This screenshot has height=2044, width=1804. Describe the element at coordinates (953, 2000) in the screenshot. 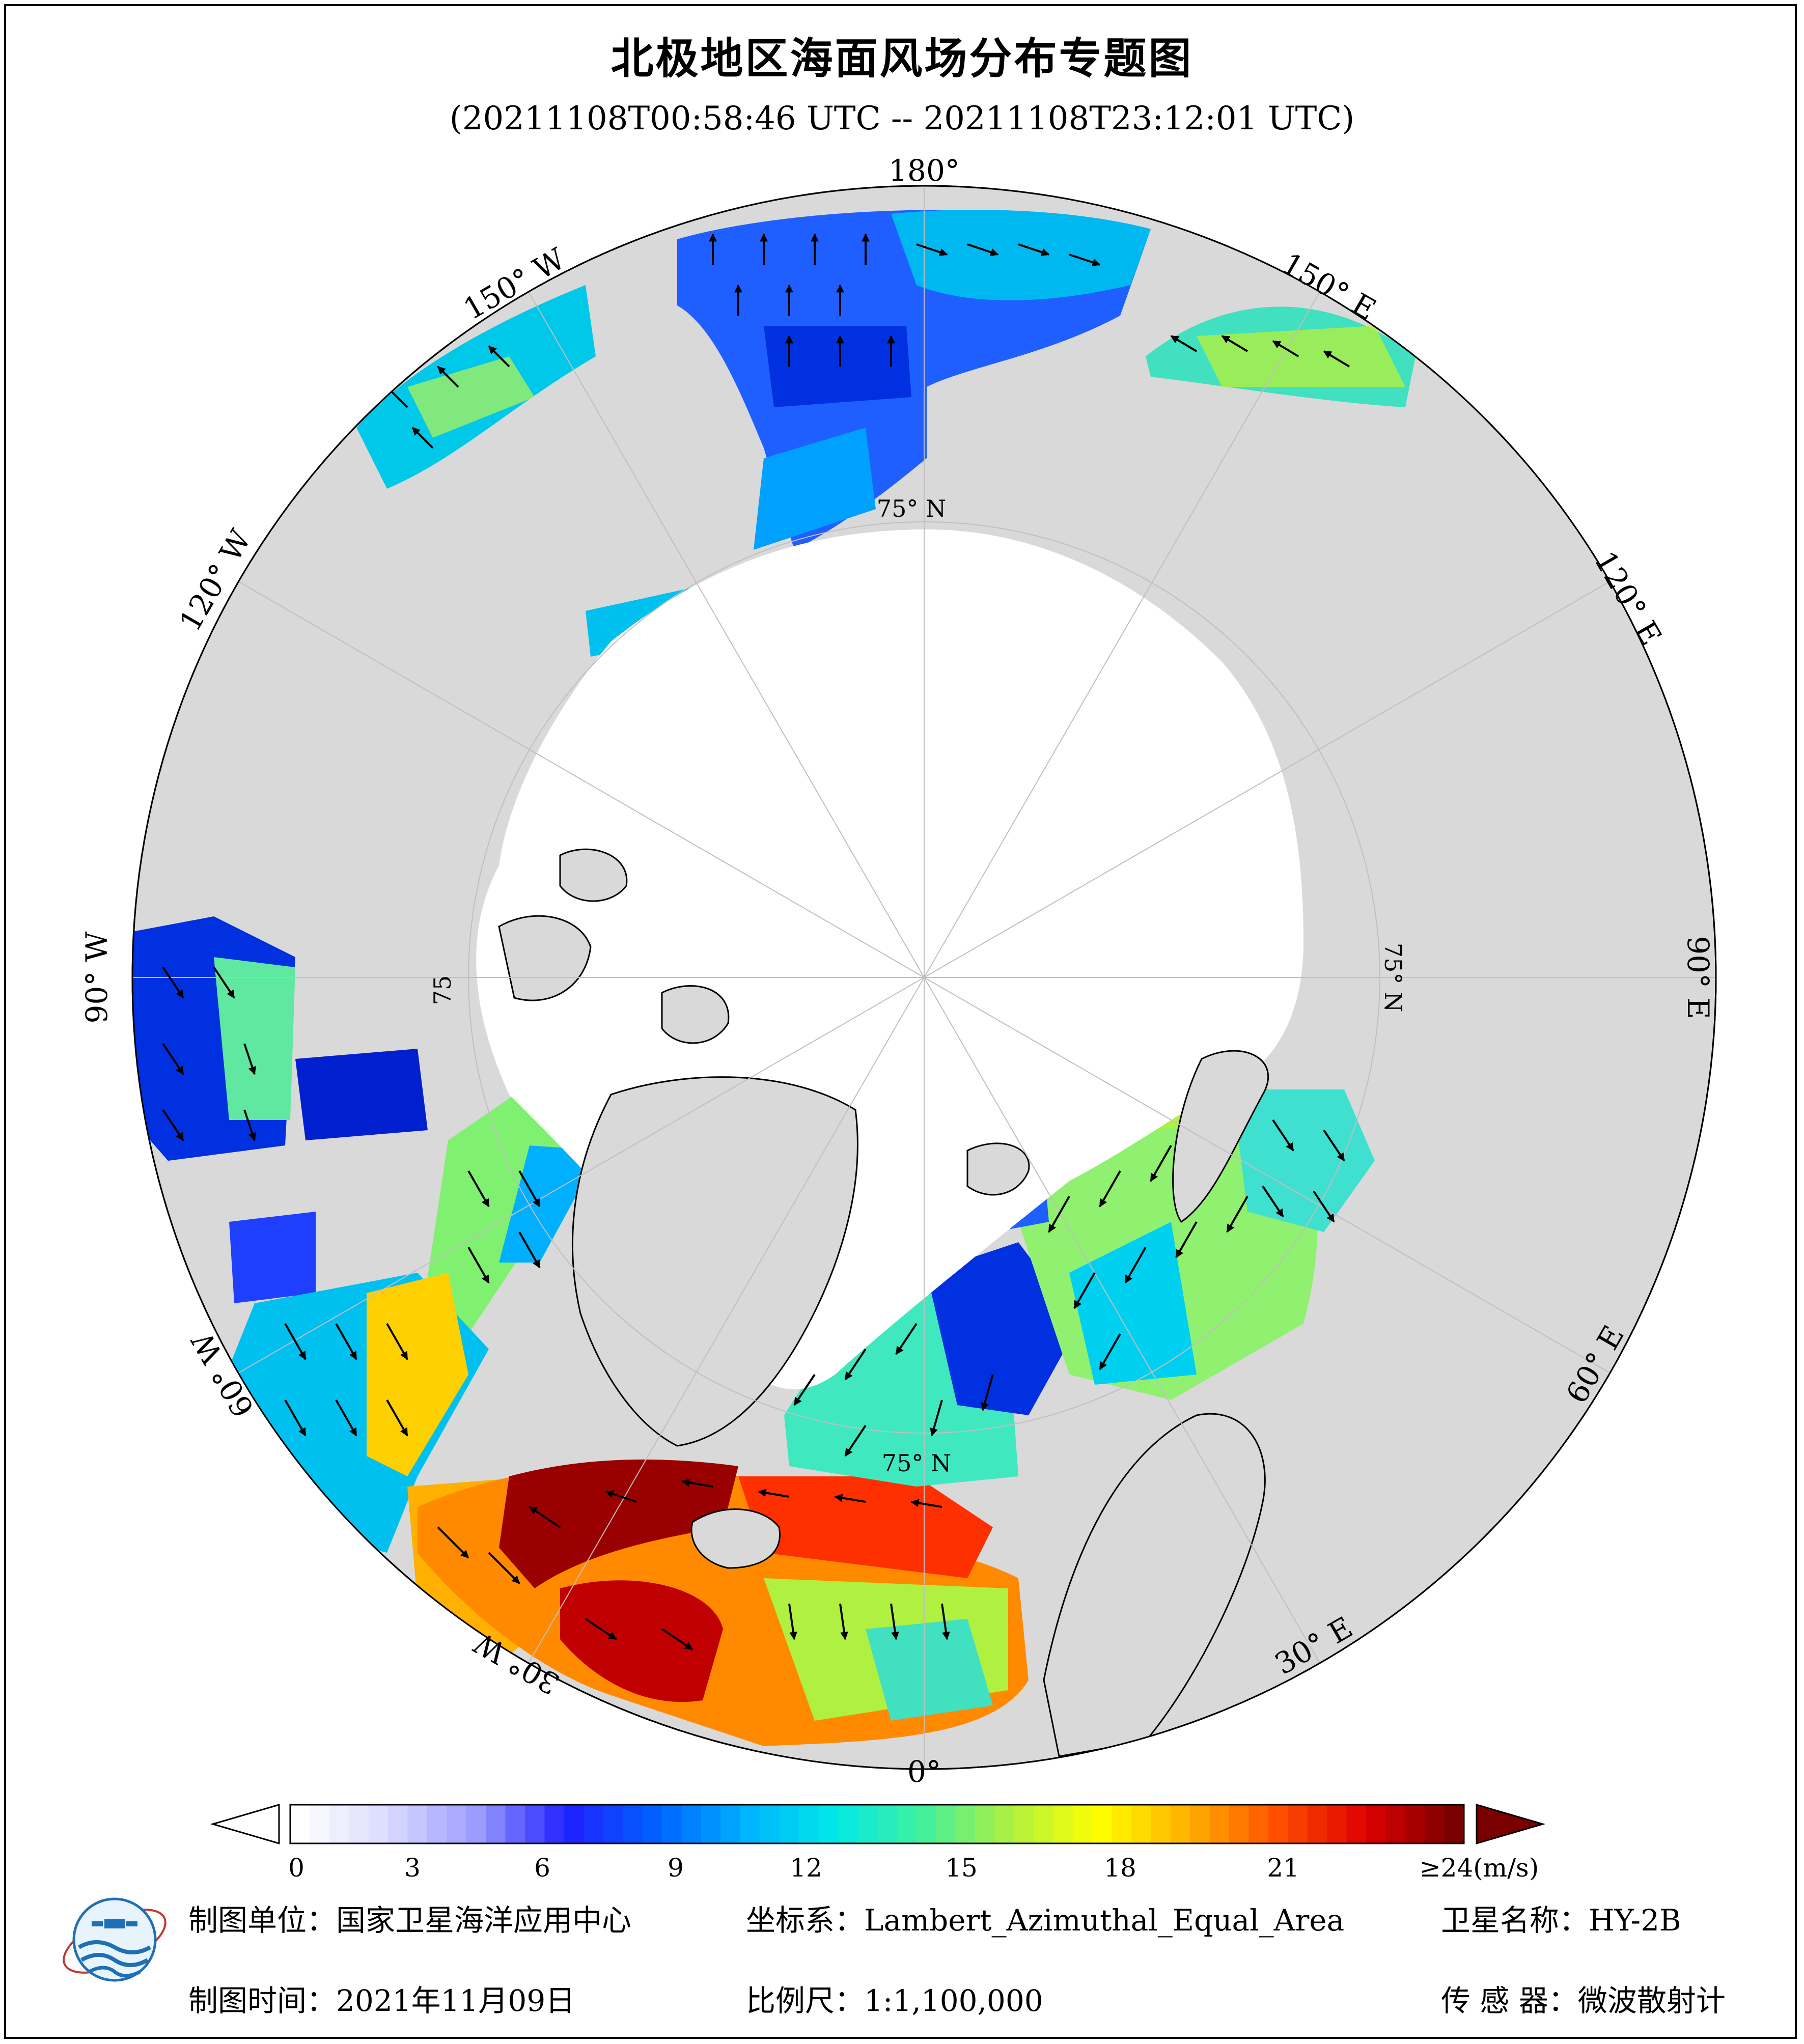

I see `footer-scale-value: 1:1,100,000` at that location.